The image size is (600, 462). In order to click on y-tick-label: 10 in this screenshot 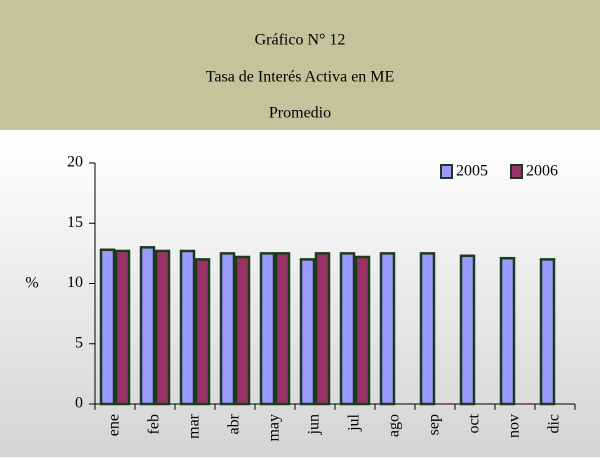, I will do `click(75, 282)`.